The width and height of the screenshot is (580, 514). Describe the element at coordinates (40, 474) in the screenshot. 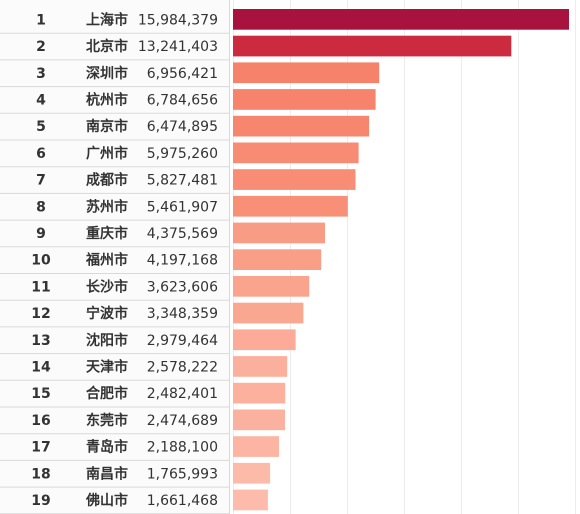

I see `rank-label: 18` at that location.